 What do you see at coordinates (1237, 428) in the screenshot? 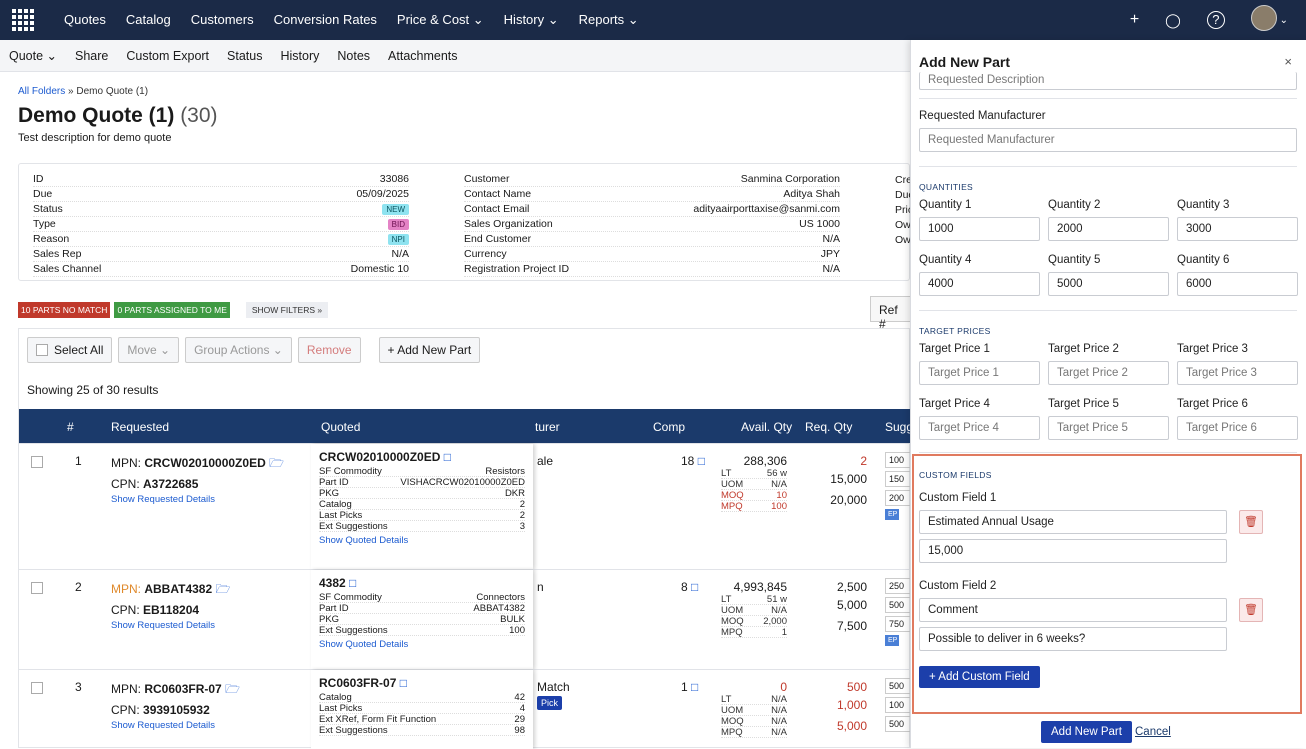
I see `targets-input-6: Target Price 6` at bounding box center [1237, 428].